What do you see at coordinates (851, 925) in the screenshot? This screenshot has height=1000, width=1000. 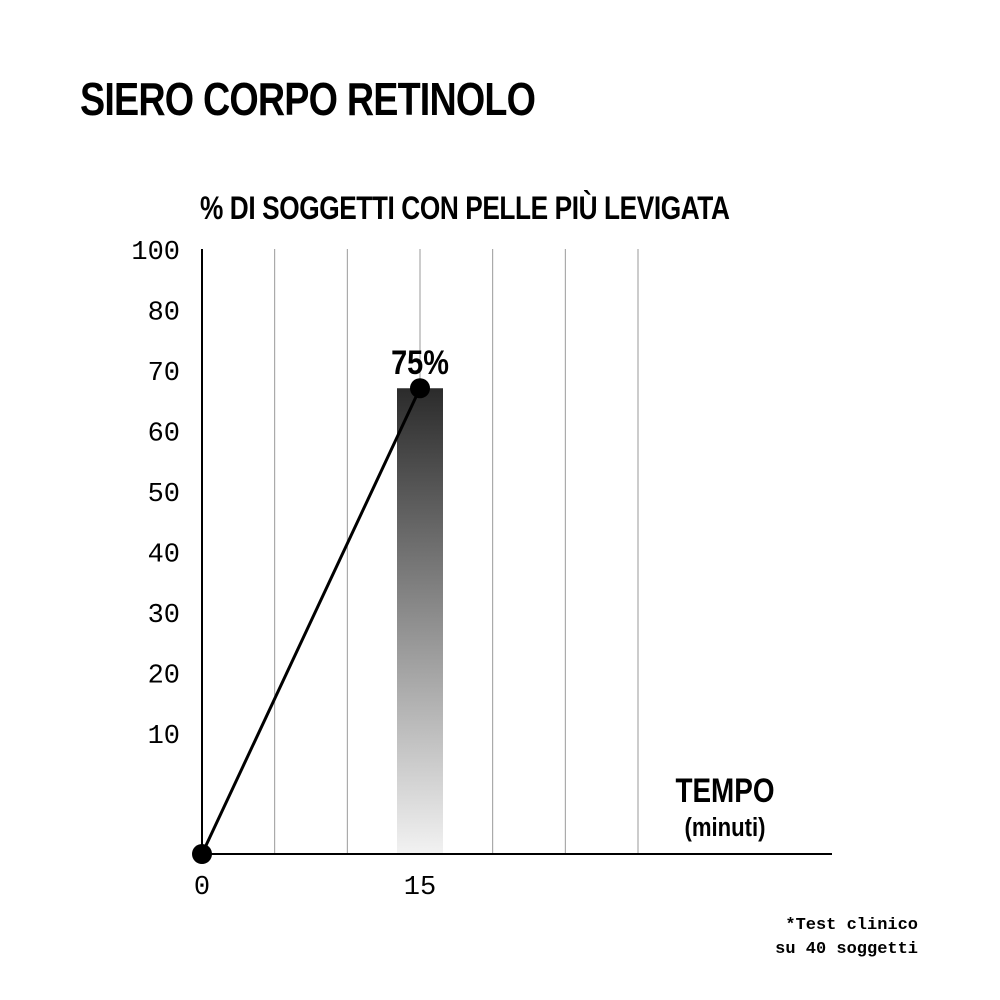 I see `footnote-line-1: *Test clinico` at bounding box center [851, 925].